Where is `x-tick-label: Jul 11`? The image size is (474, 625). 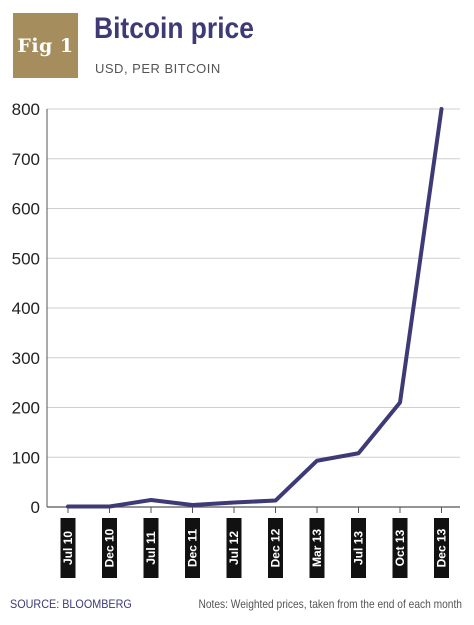
x-tick-label: Jul 11 is located at coordinates (151, 542).